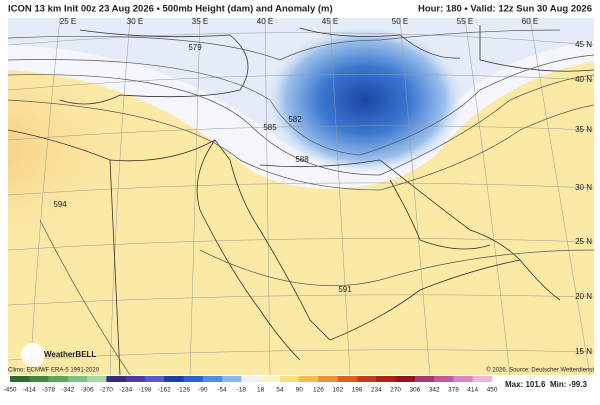 This screenshot has width=600, height=405. I want to click on latitude-label: 30 N, so click(583, 187).